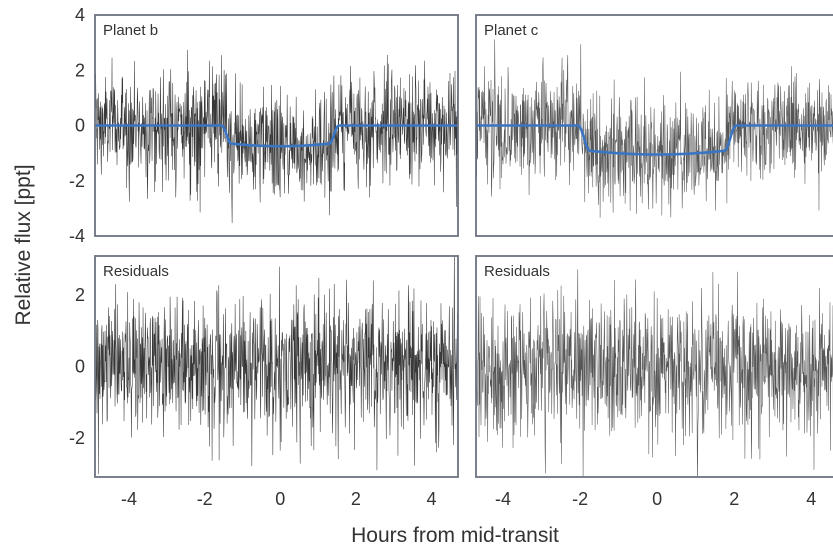 This screenshot has height=548, width=833. Describe the element at coordinates (23, 244) in the screenshot. I see `y-axis-label: Relative flux [ppt]` at that location.